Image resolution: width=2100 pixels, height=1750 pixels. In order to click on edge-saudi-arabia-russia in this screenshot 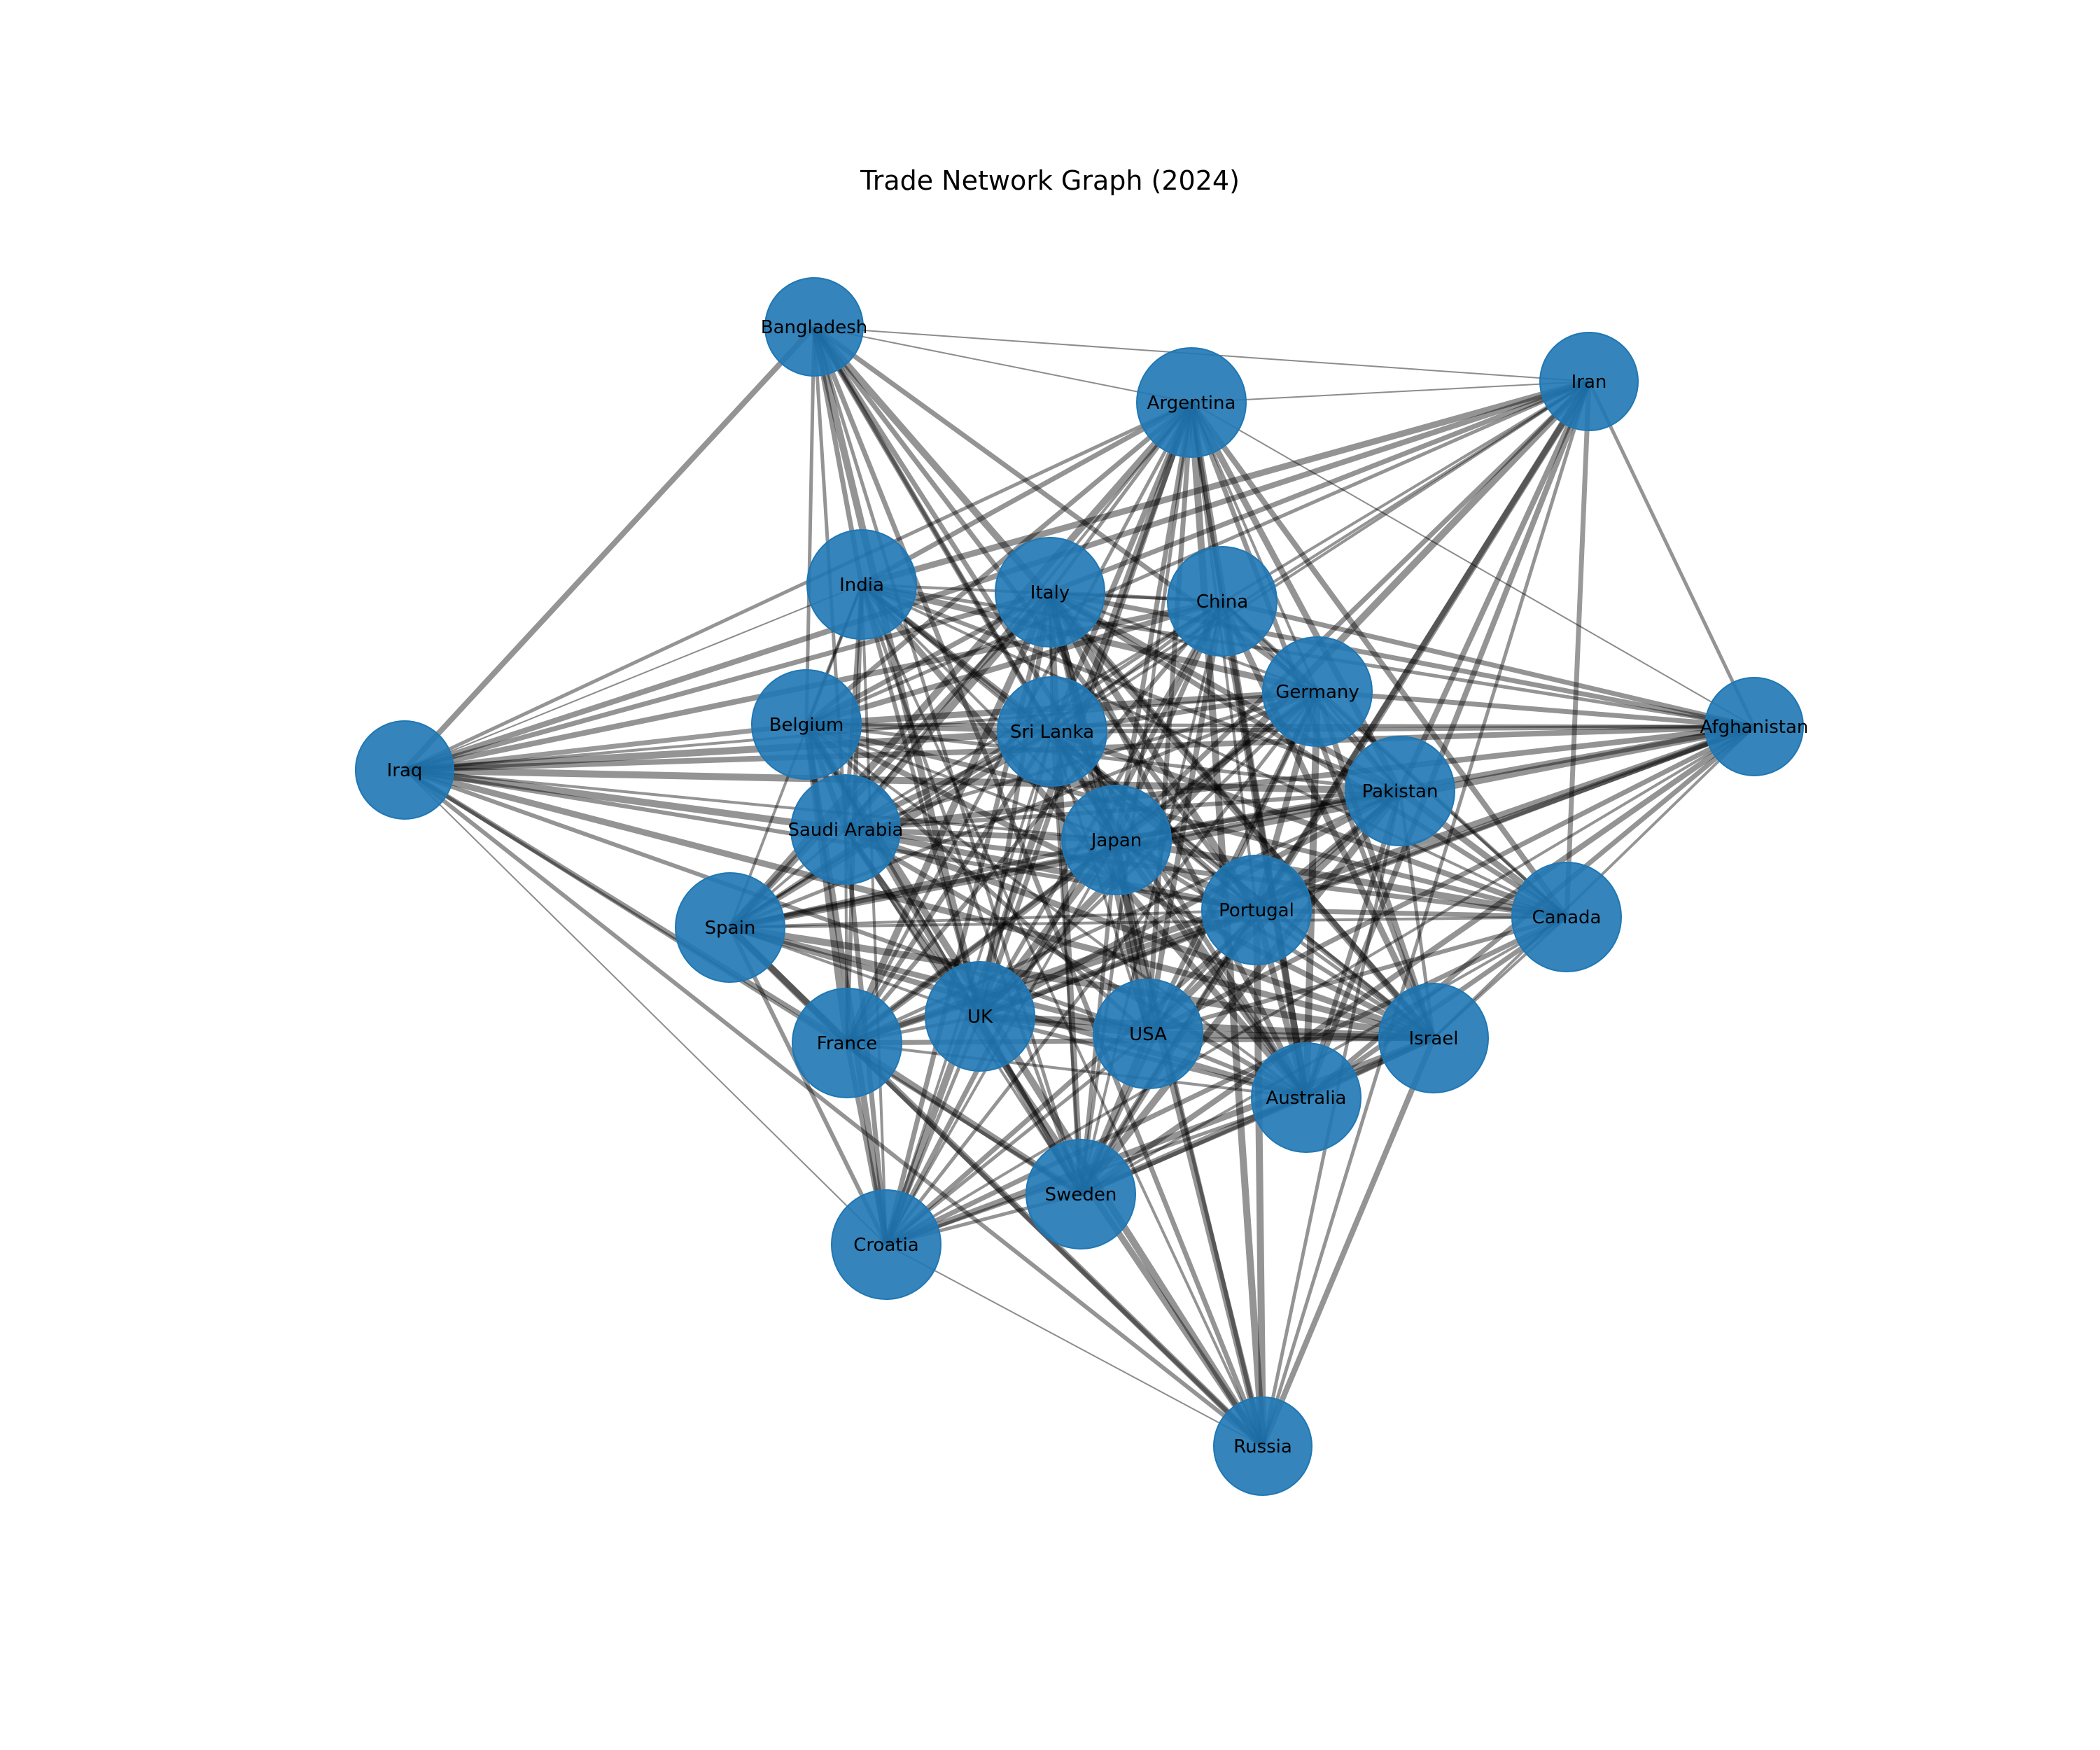, I will do `click(1054, 1137)`.